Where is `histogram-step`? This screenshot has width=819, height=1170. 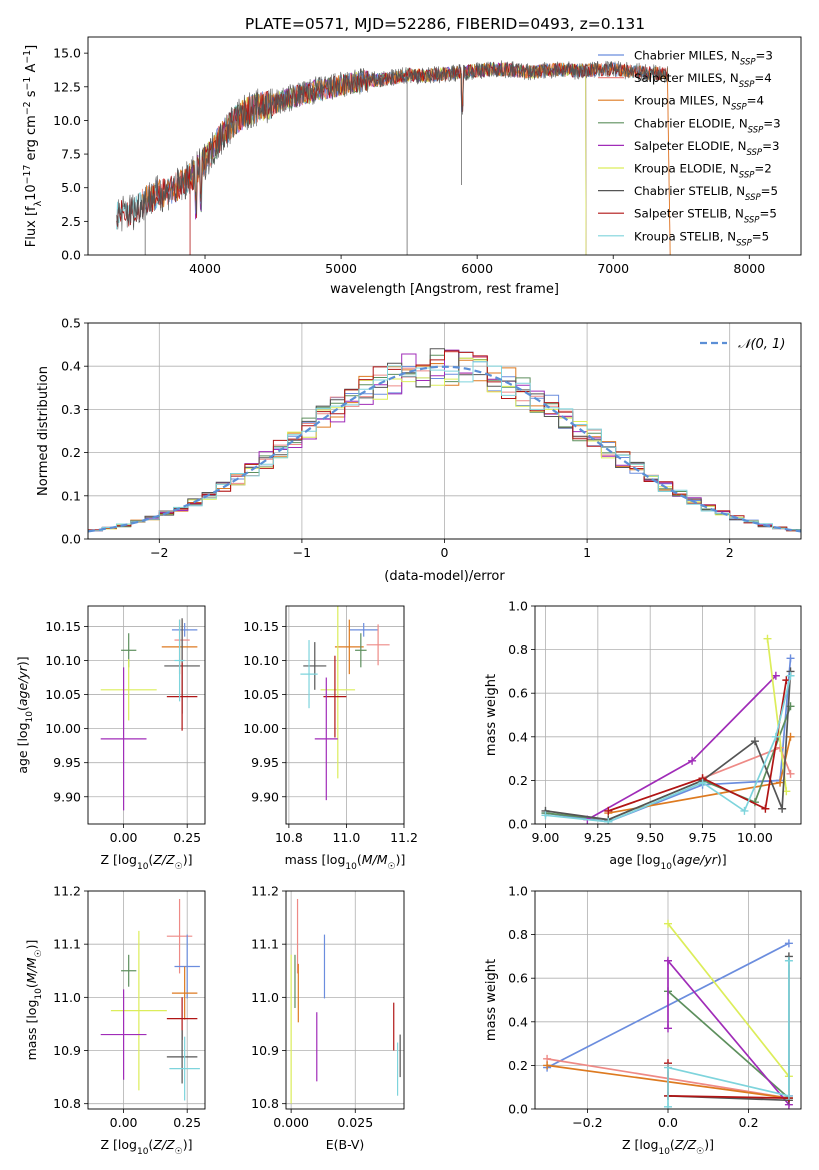
histogram-step is located at coordinates (444, 447).